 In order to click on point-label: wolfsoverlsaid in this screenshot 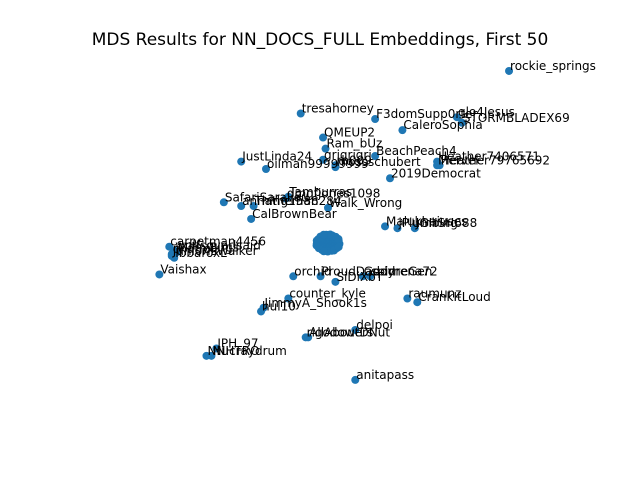, I will do `click(218, 245)`.